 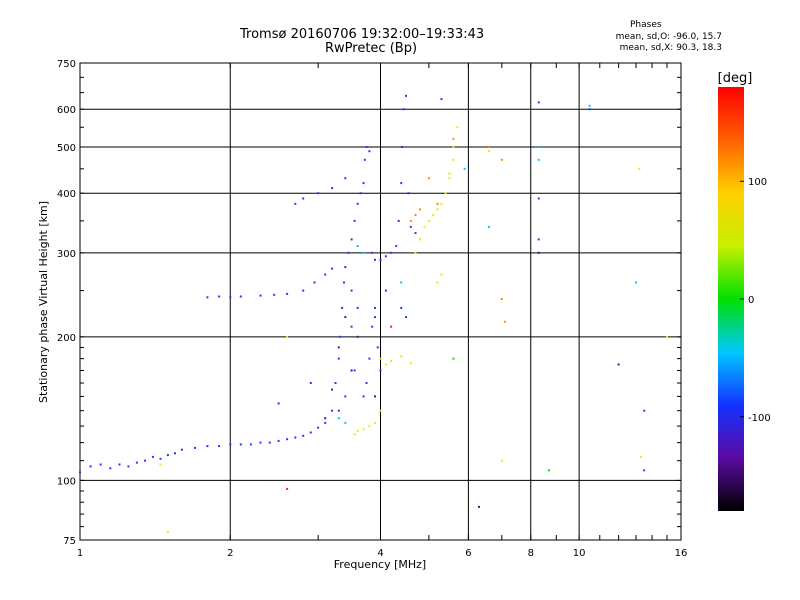 What do you see at coordinates (681, 553) in the screenshot?
I see `x-tick-label: 16` at bounding box center [681, 553].